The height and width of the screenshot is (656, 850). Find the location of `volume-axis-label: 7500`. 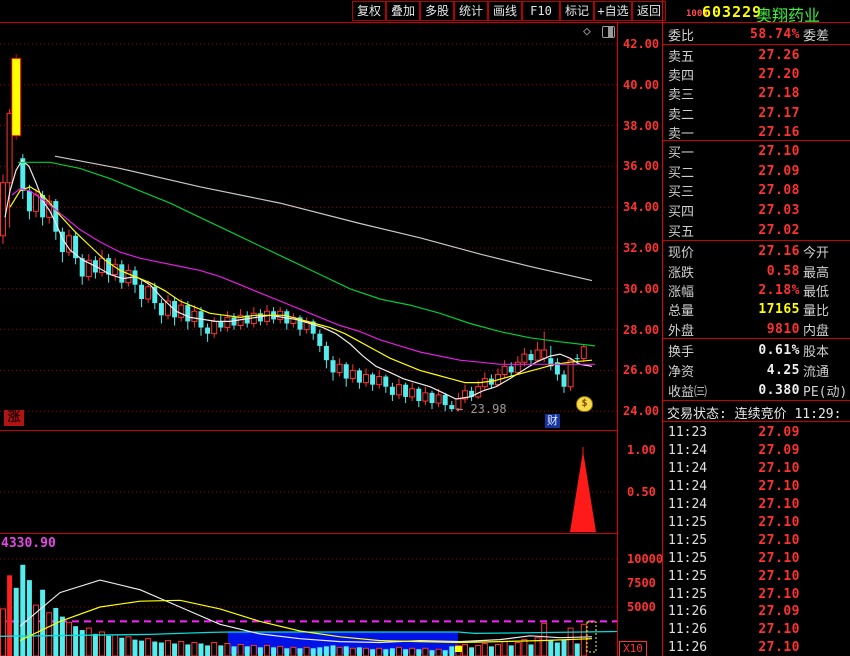

volume-axis-label: 7500 is located at coordinates (641, 583).